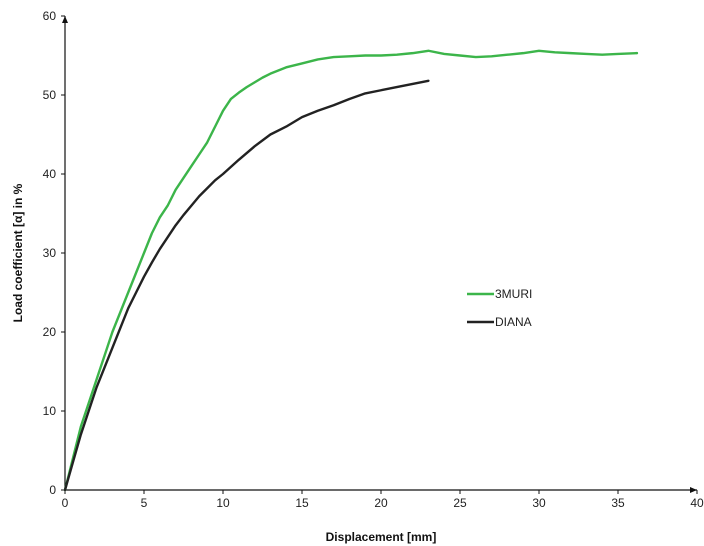 Image resolution: width=704 pixels, height=546 pixels. I want to click on x-axis-label: Displacement [mm], so click(381, 537).